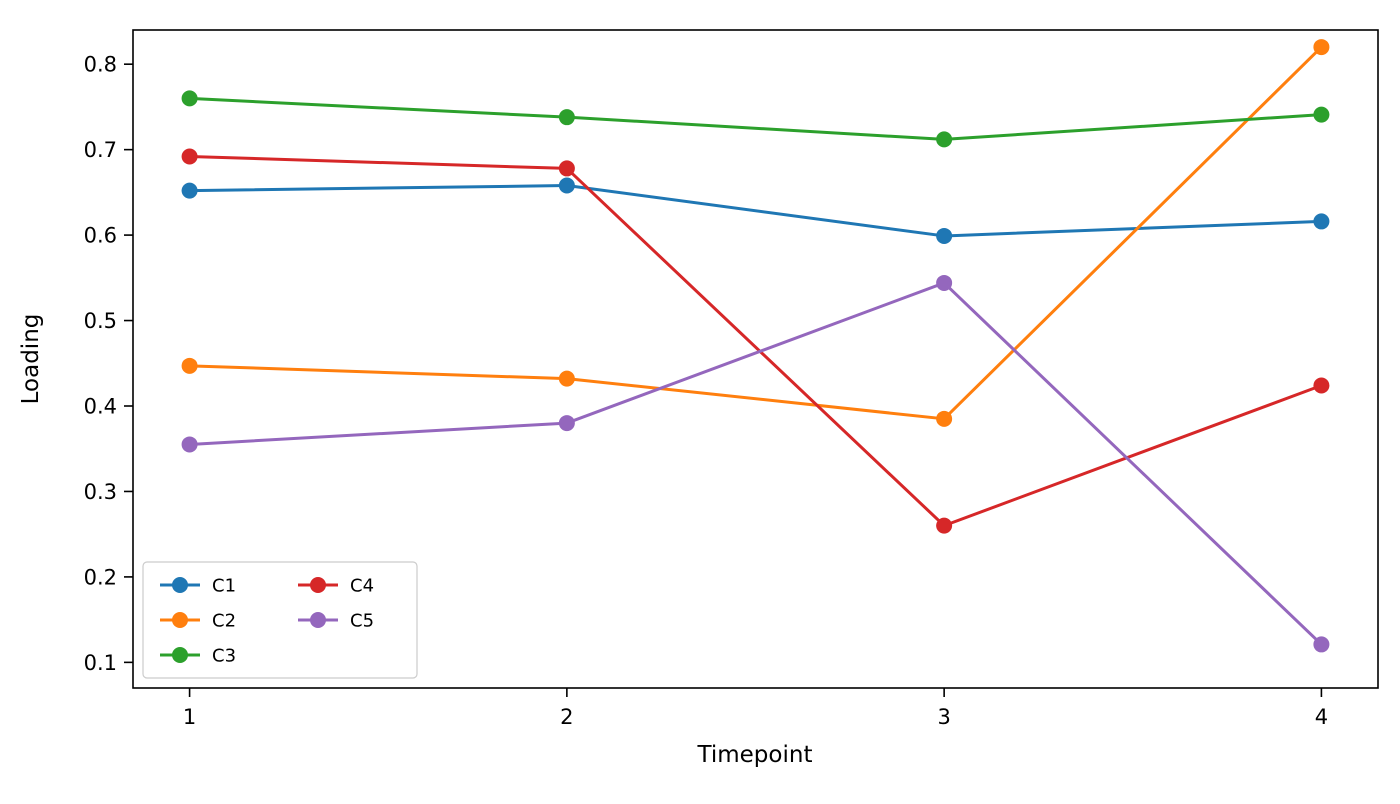 This screenshot has height=804, width=1400. What do you see at coordinates (566, 185) in the screenshot?
I see `data-point-C1-t2` at bounding box center [566, 185].